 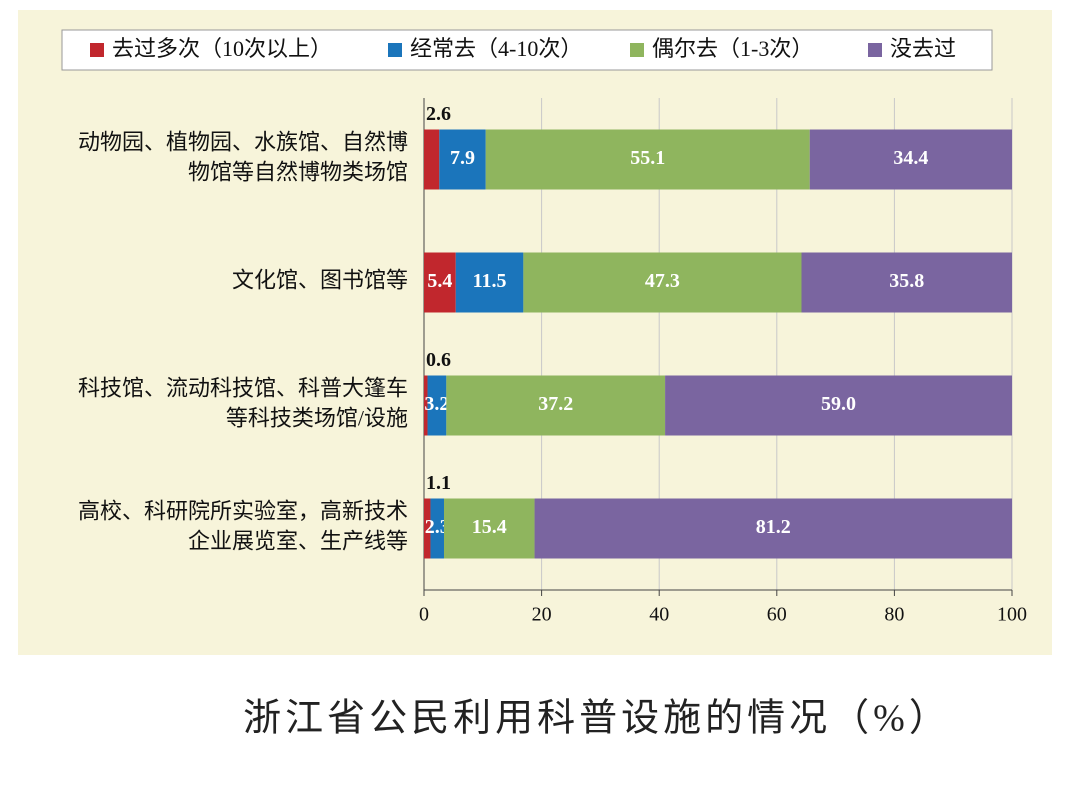 I want to click on value-label: 47.3, so click(x=662, y=281).